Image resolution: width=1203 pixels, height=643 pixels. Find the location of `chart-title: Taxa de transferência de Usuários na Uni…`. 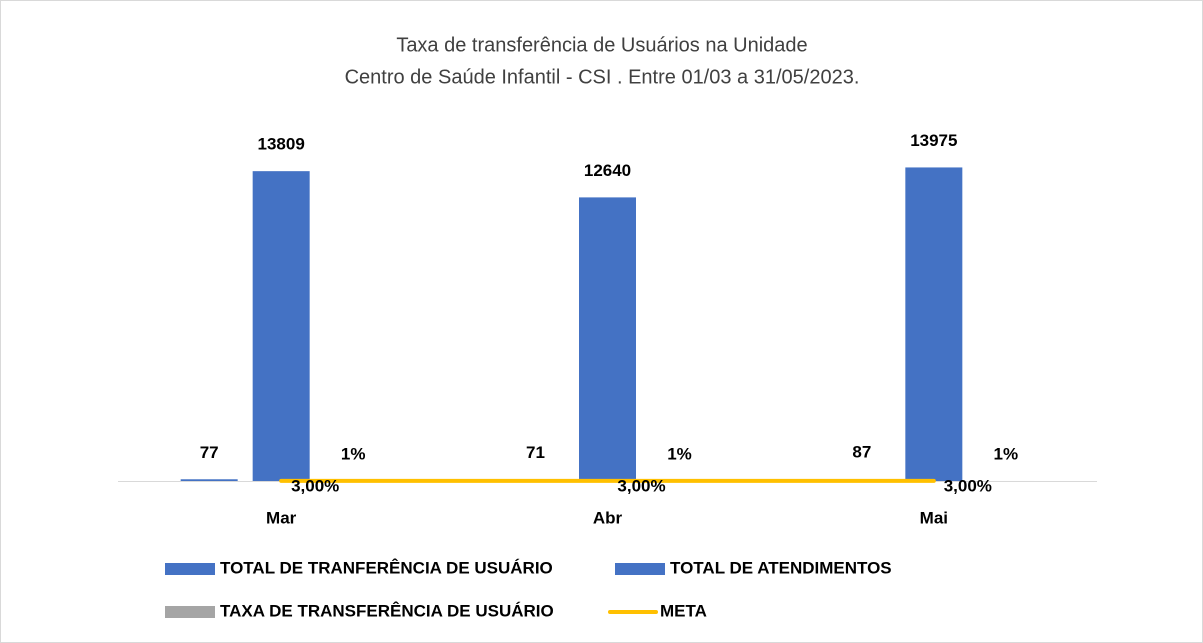

chart-title: Taxa de transferência de Usuários na Uni… is located at coordinates (601, 45).